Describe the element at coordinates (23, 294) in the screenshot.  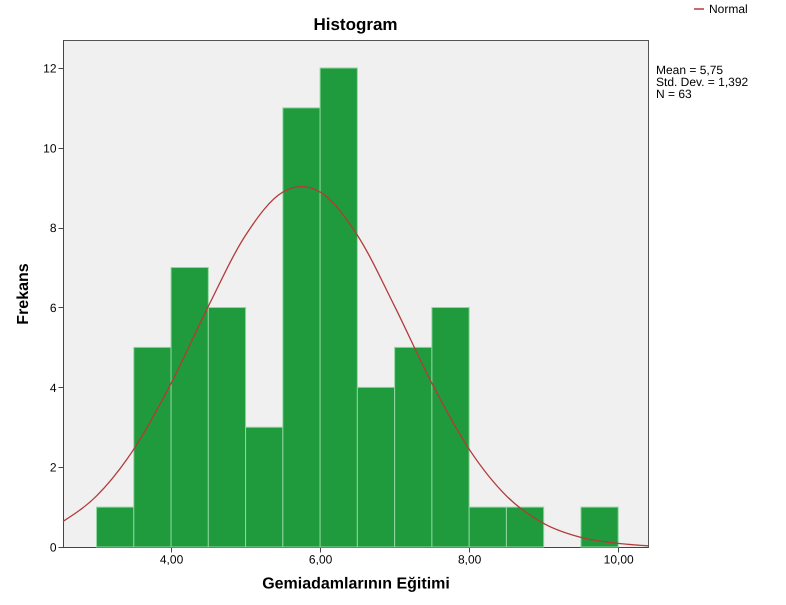
I see `y-axis-title: Frekans` at that location.